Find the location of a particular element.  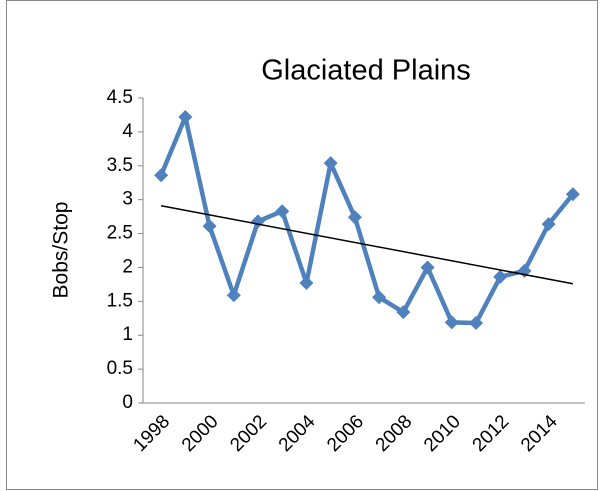

y-axis-title: Bobs/Stop is located at coordinates (61, 250).